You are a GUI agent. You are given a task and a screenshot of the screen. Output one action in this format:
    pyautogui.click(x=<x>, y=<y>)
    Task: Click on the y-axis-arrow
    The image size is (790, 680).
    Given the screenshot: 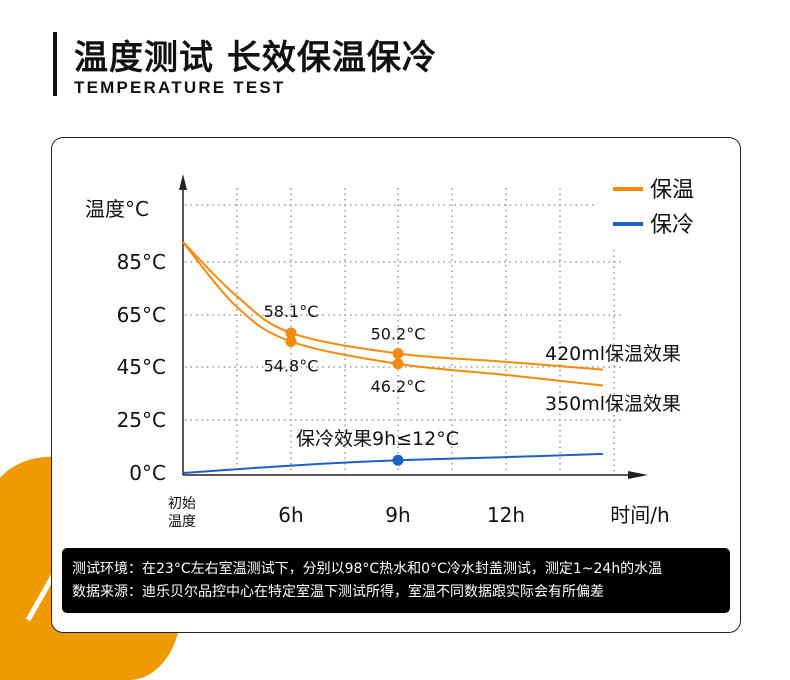 What is the action you would take?
    pyautogui.click(x=183, y=182)
    